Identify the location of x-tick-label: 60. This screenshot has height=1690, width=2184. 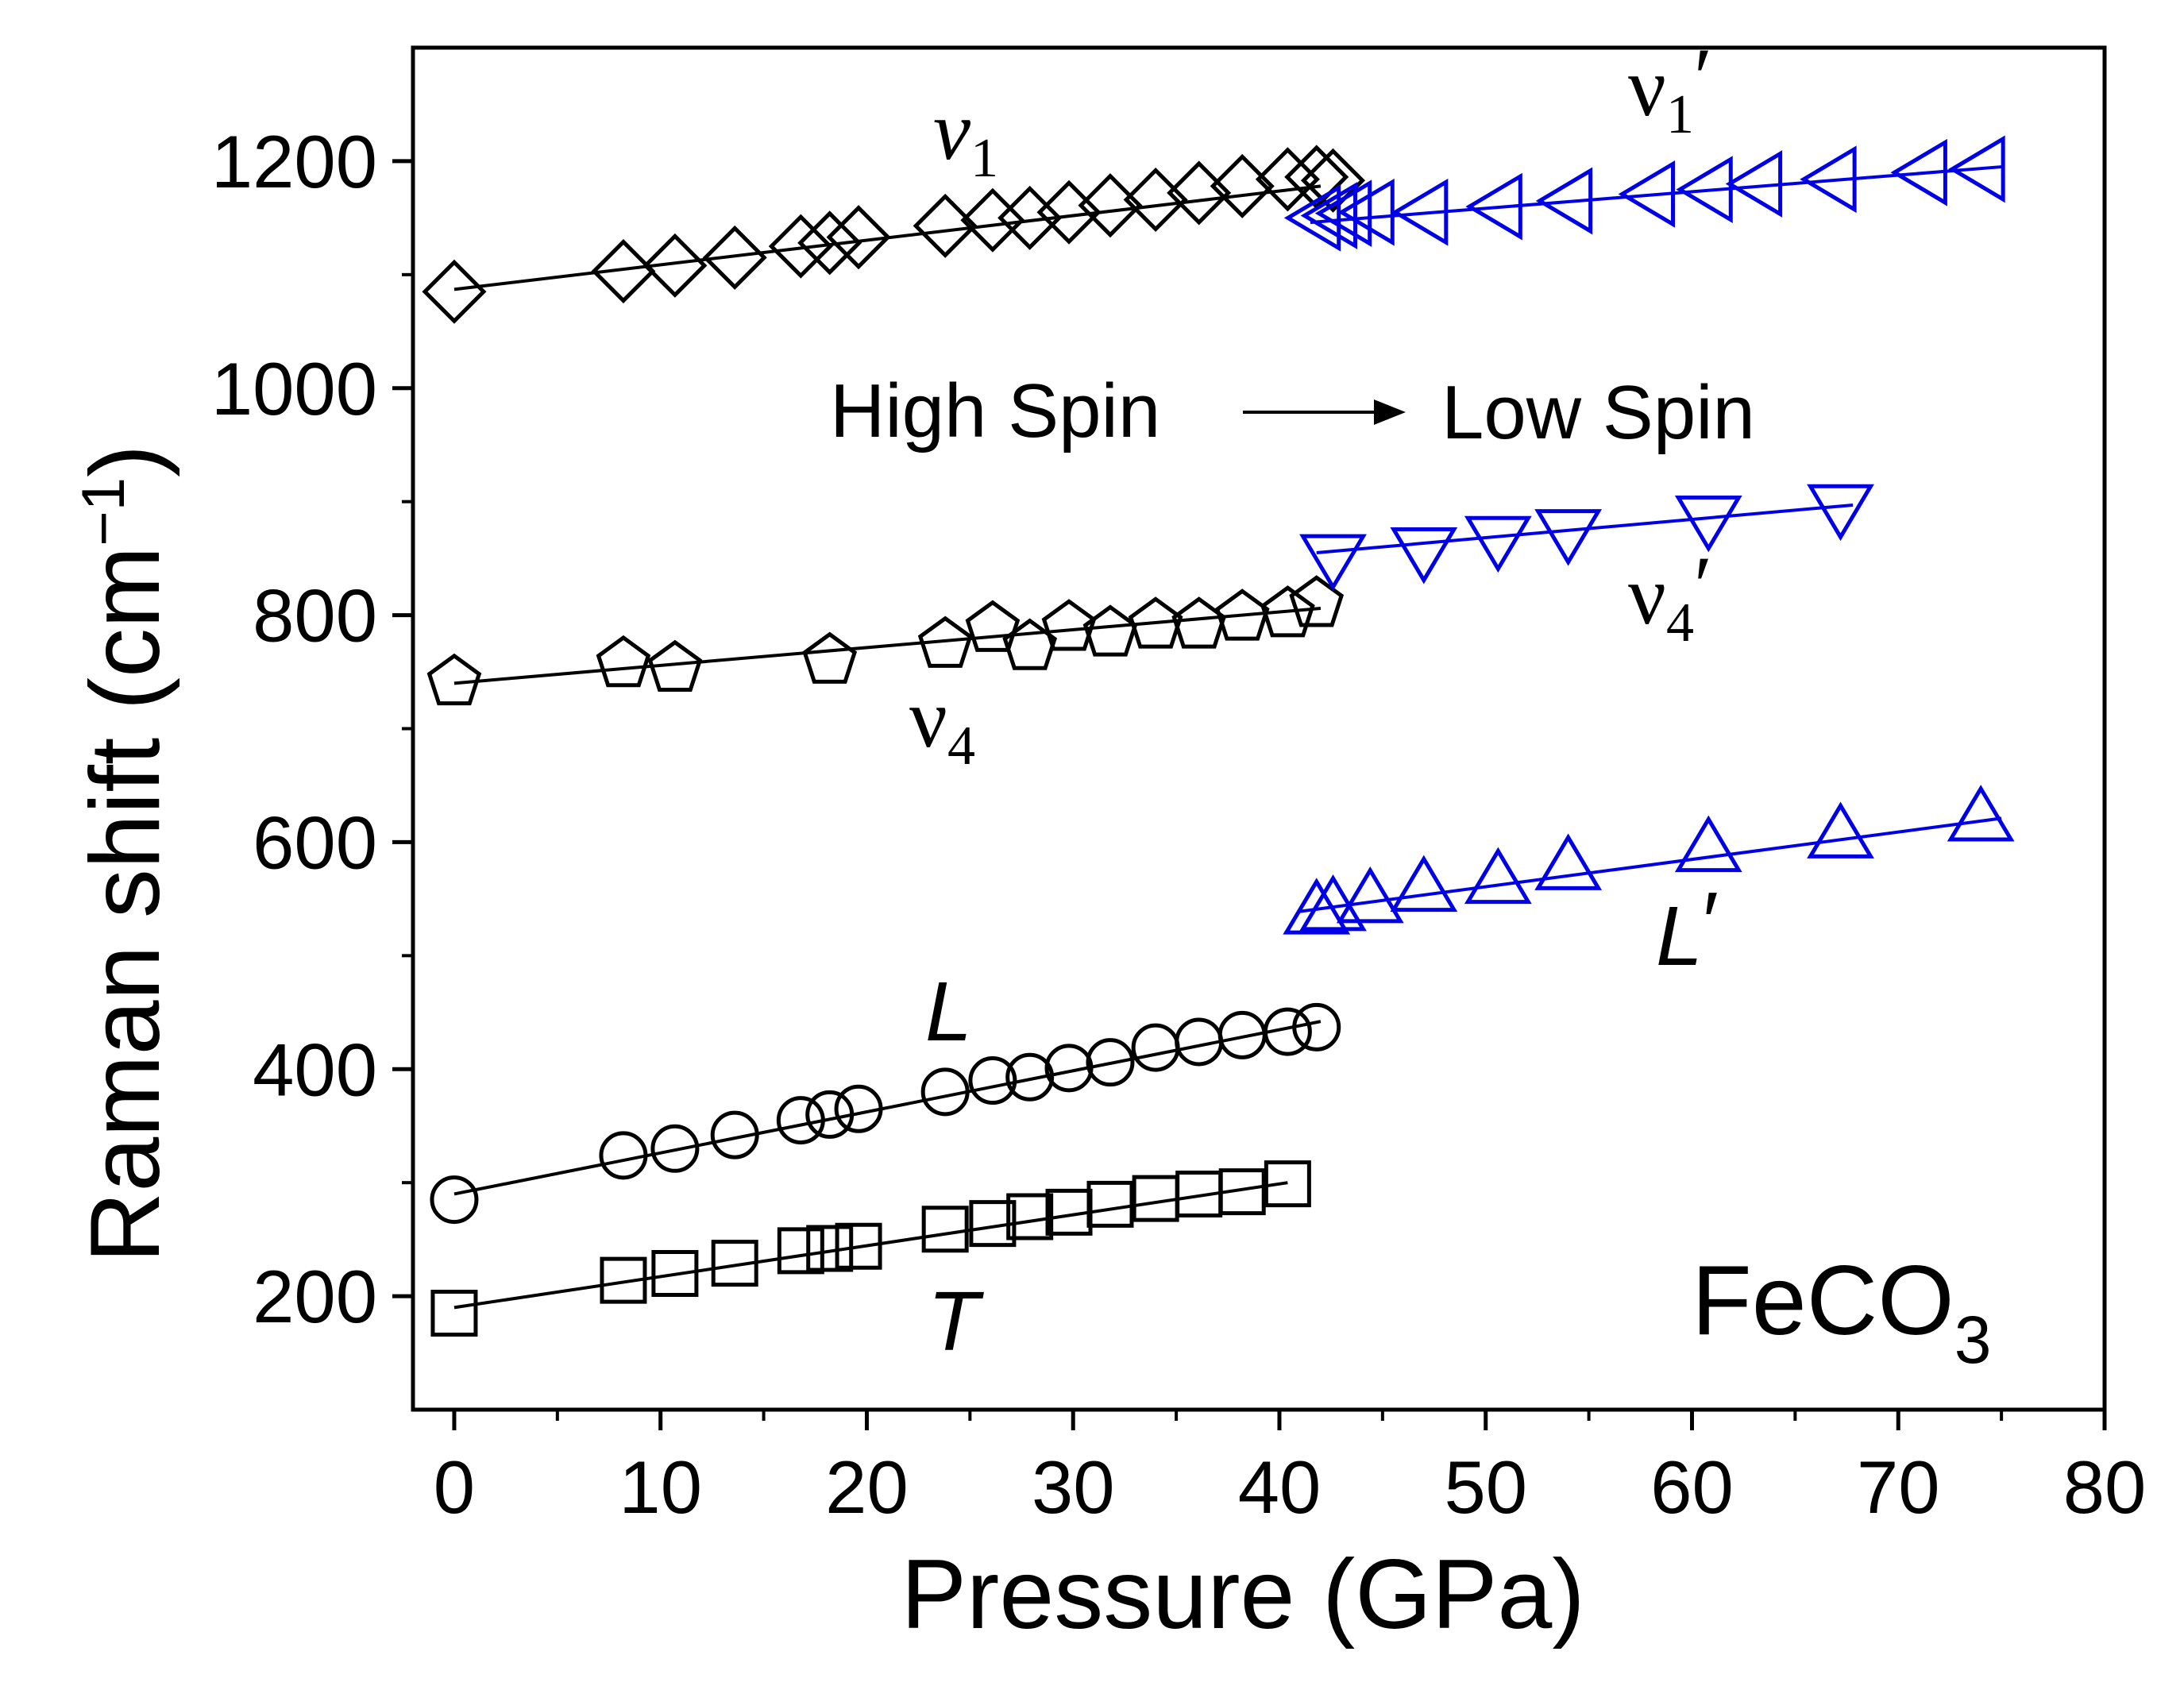
(1692, 1487).